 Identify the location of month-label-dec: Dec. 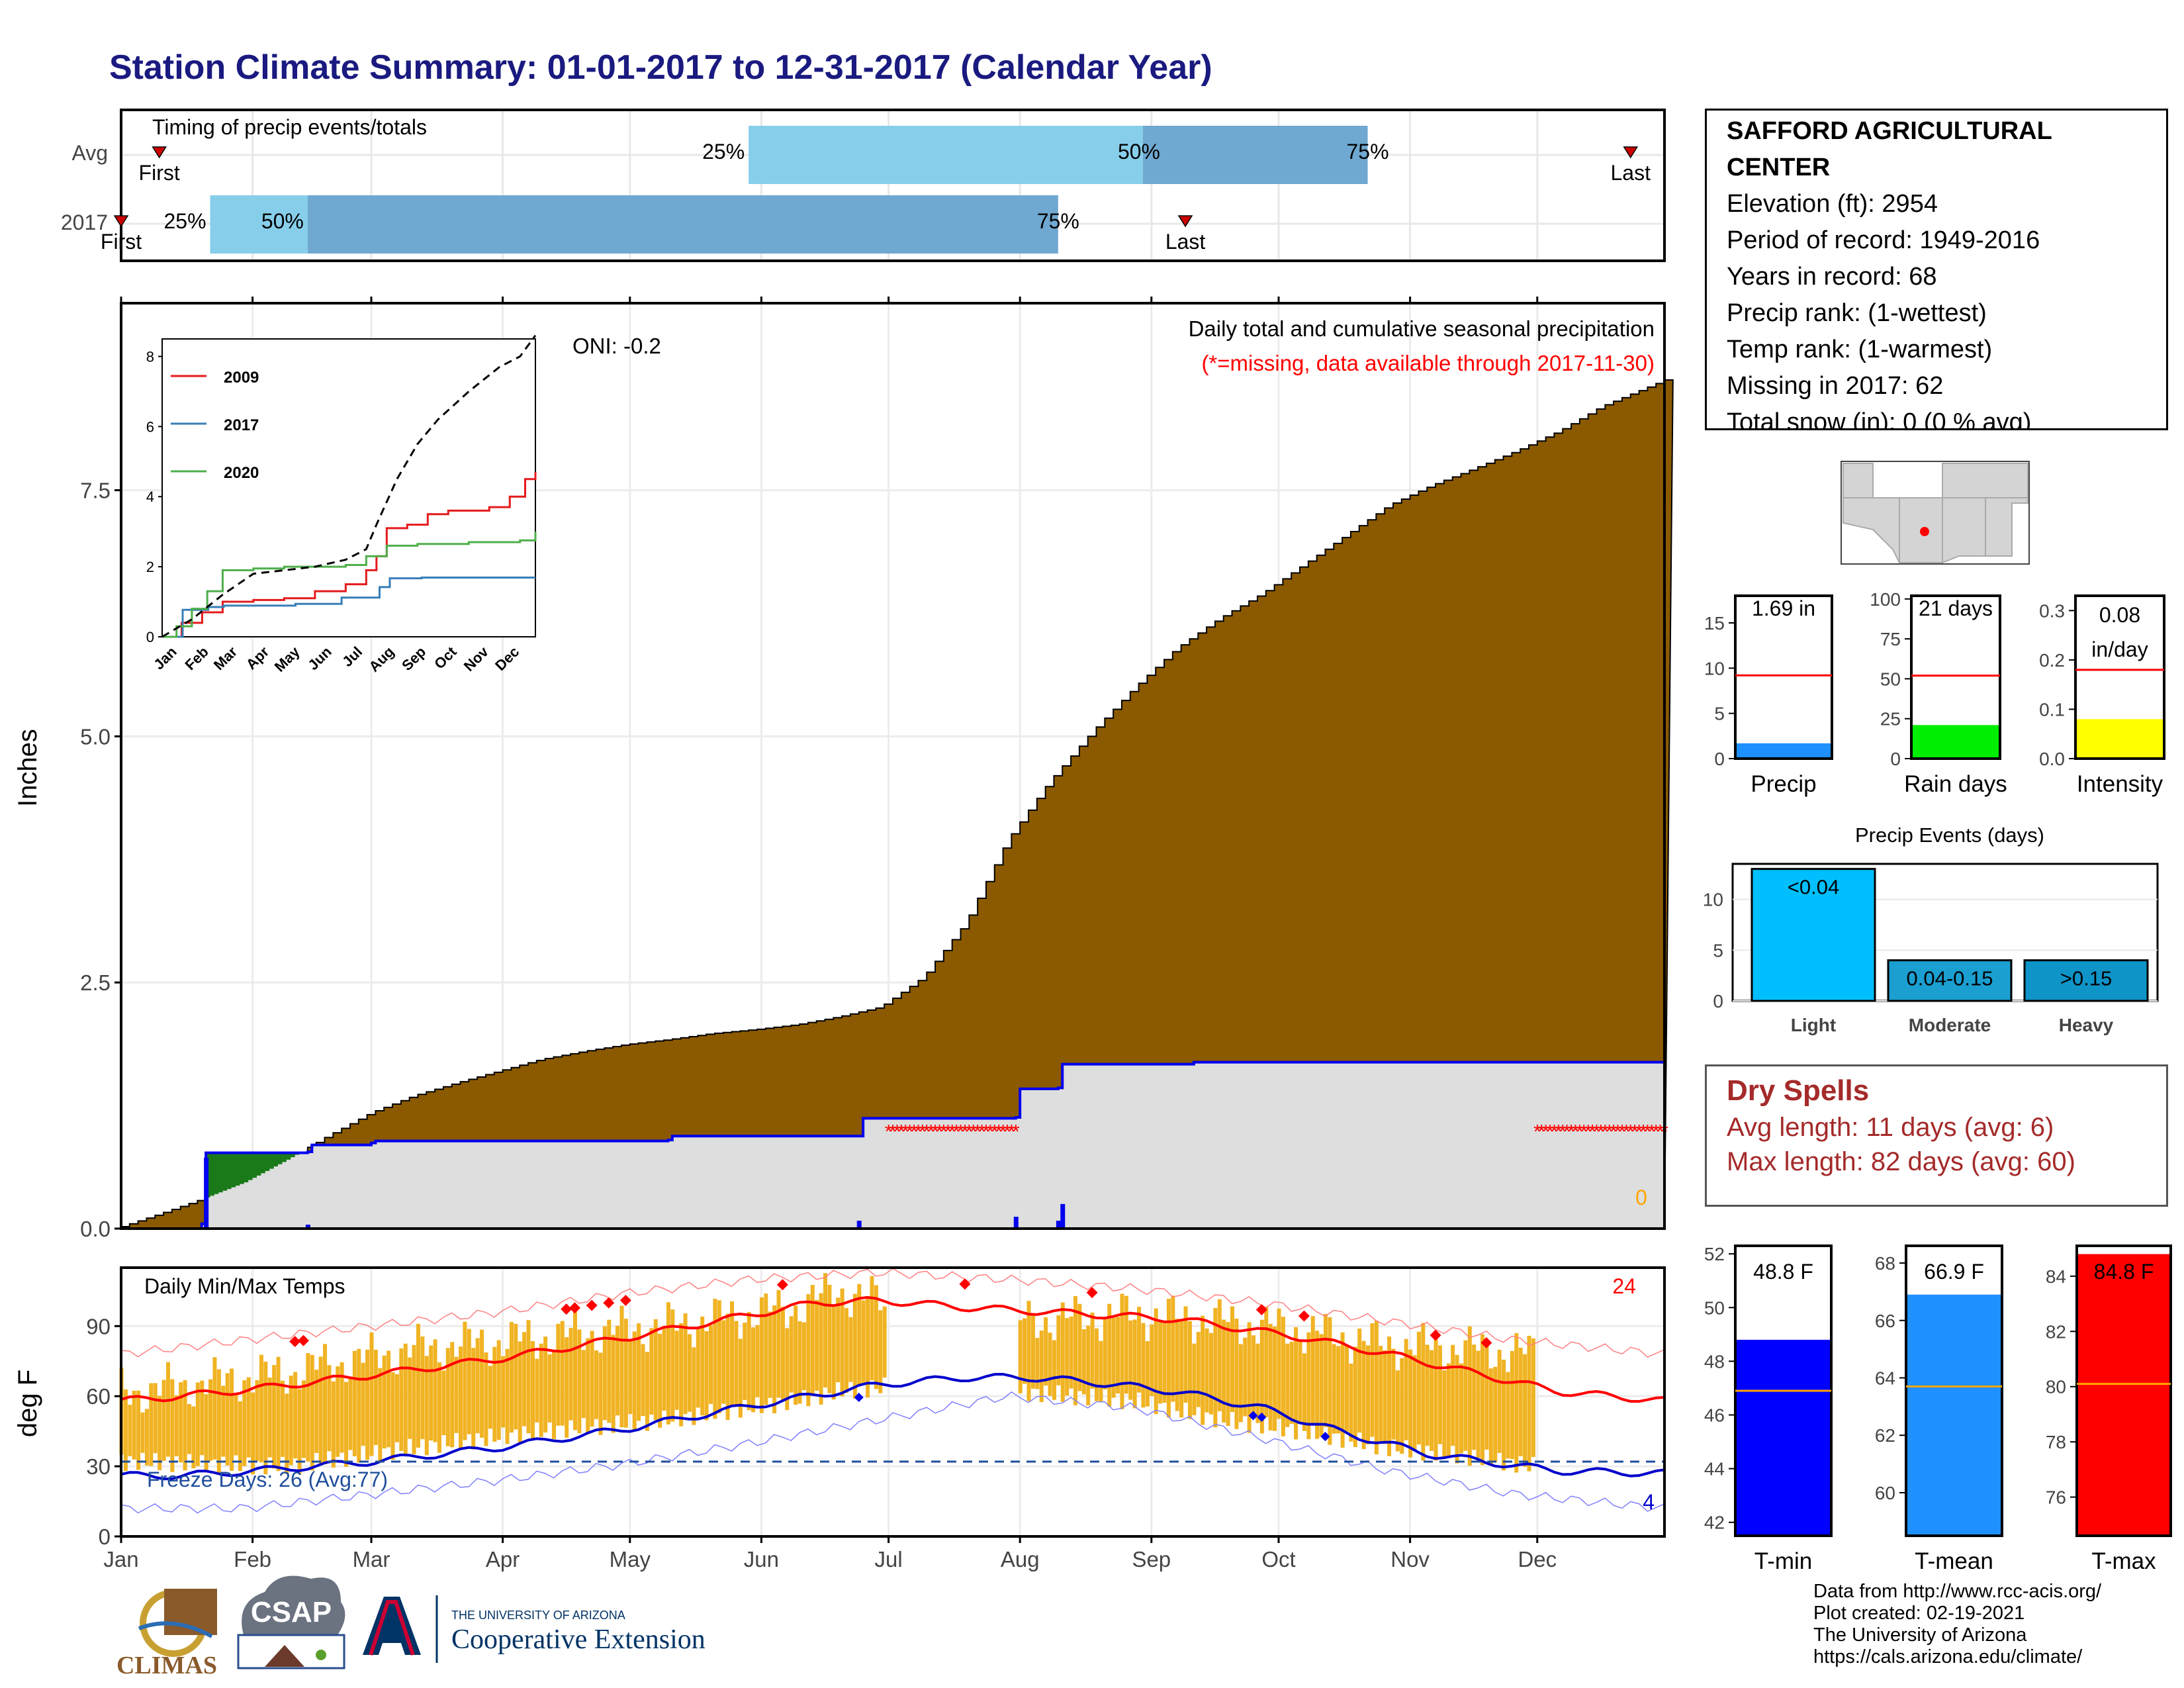
(1538, 1559).